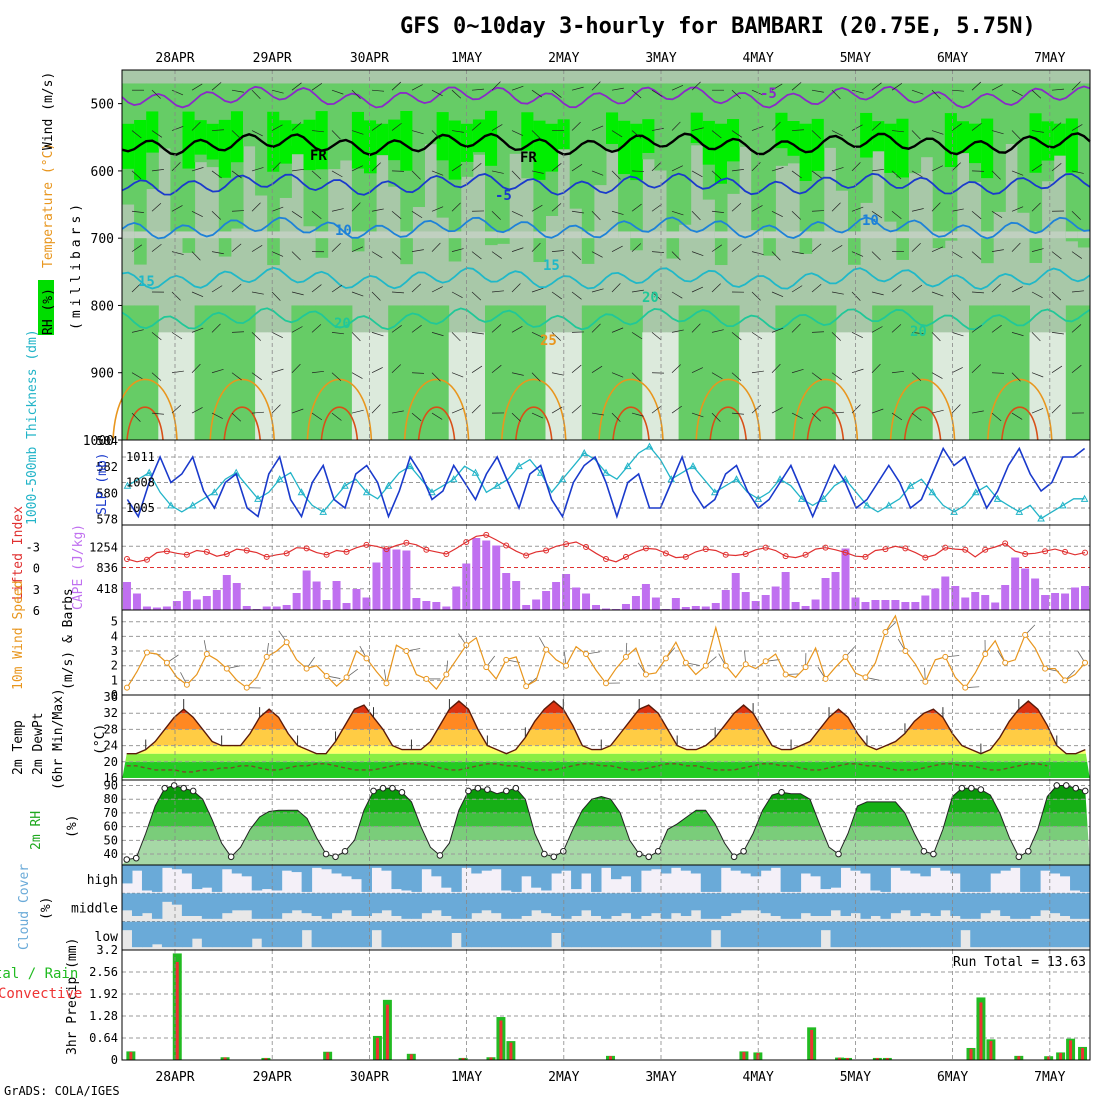 Image resolution: width=1100 pixels, height=1100 pixels. I want to click on bottom-date-label: 5MAY, so click(855, 1077).